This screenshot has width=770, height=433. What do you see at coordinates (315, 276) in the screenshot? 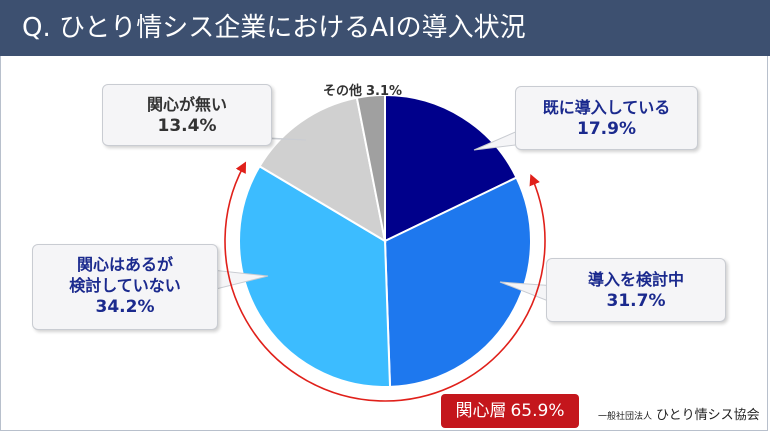
I see `slice-interested` at bounding box center [315, 276].